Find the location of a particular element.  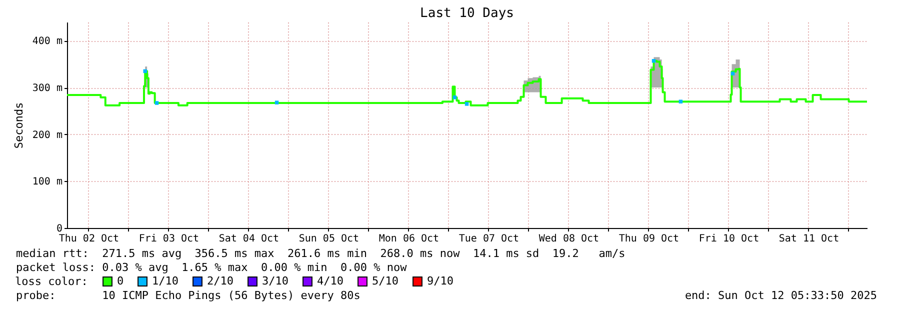

x-tick-label: Fri 10 Oct is located at coordinates (729, 239).